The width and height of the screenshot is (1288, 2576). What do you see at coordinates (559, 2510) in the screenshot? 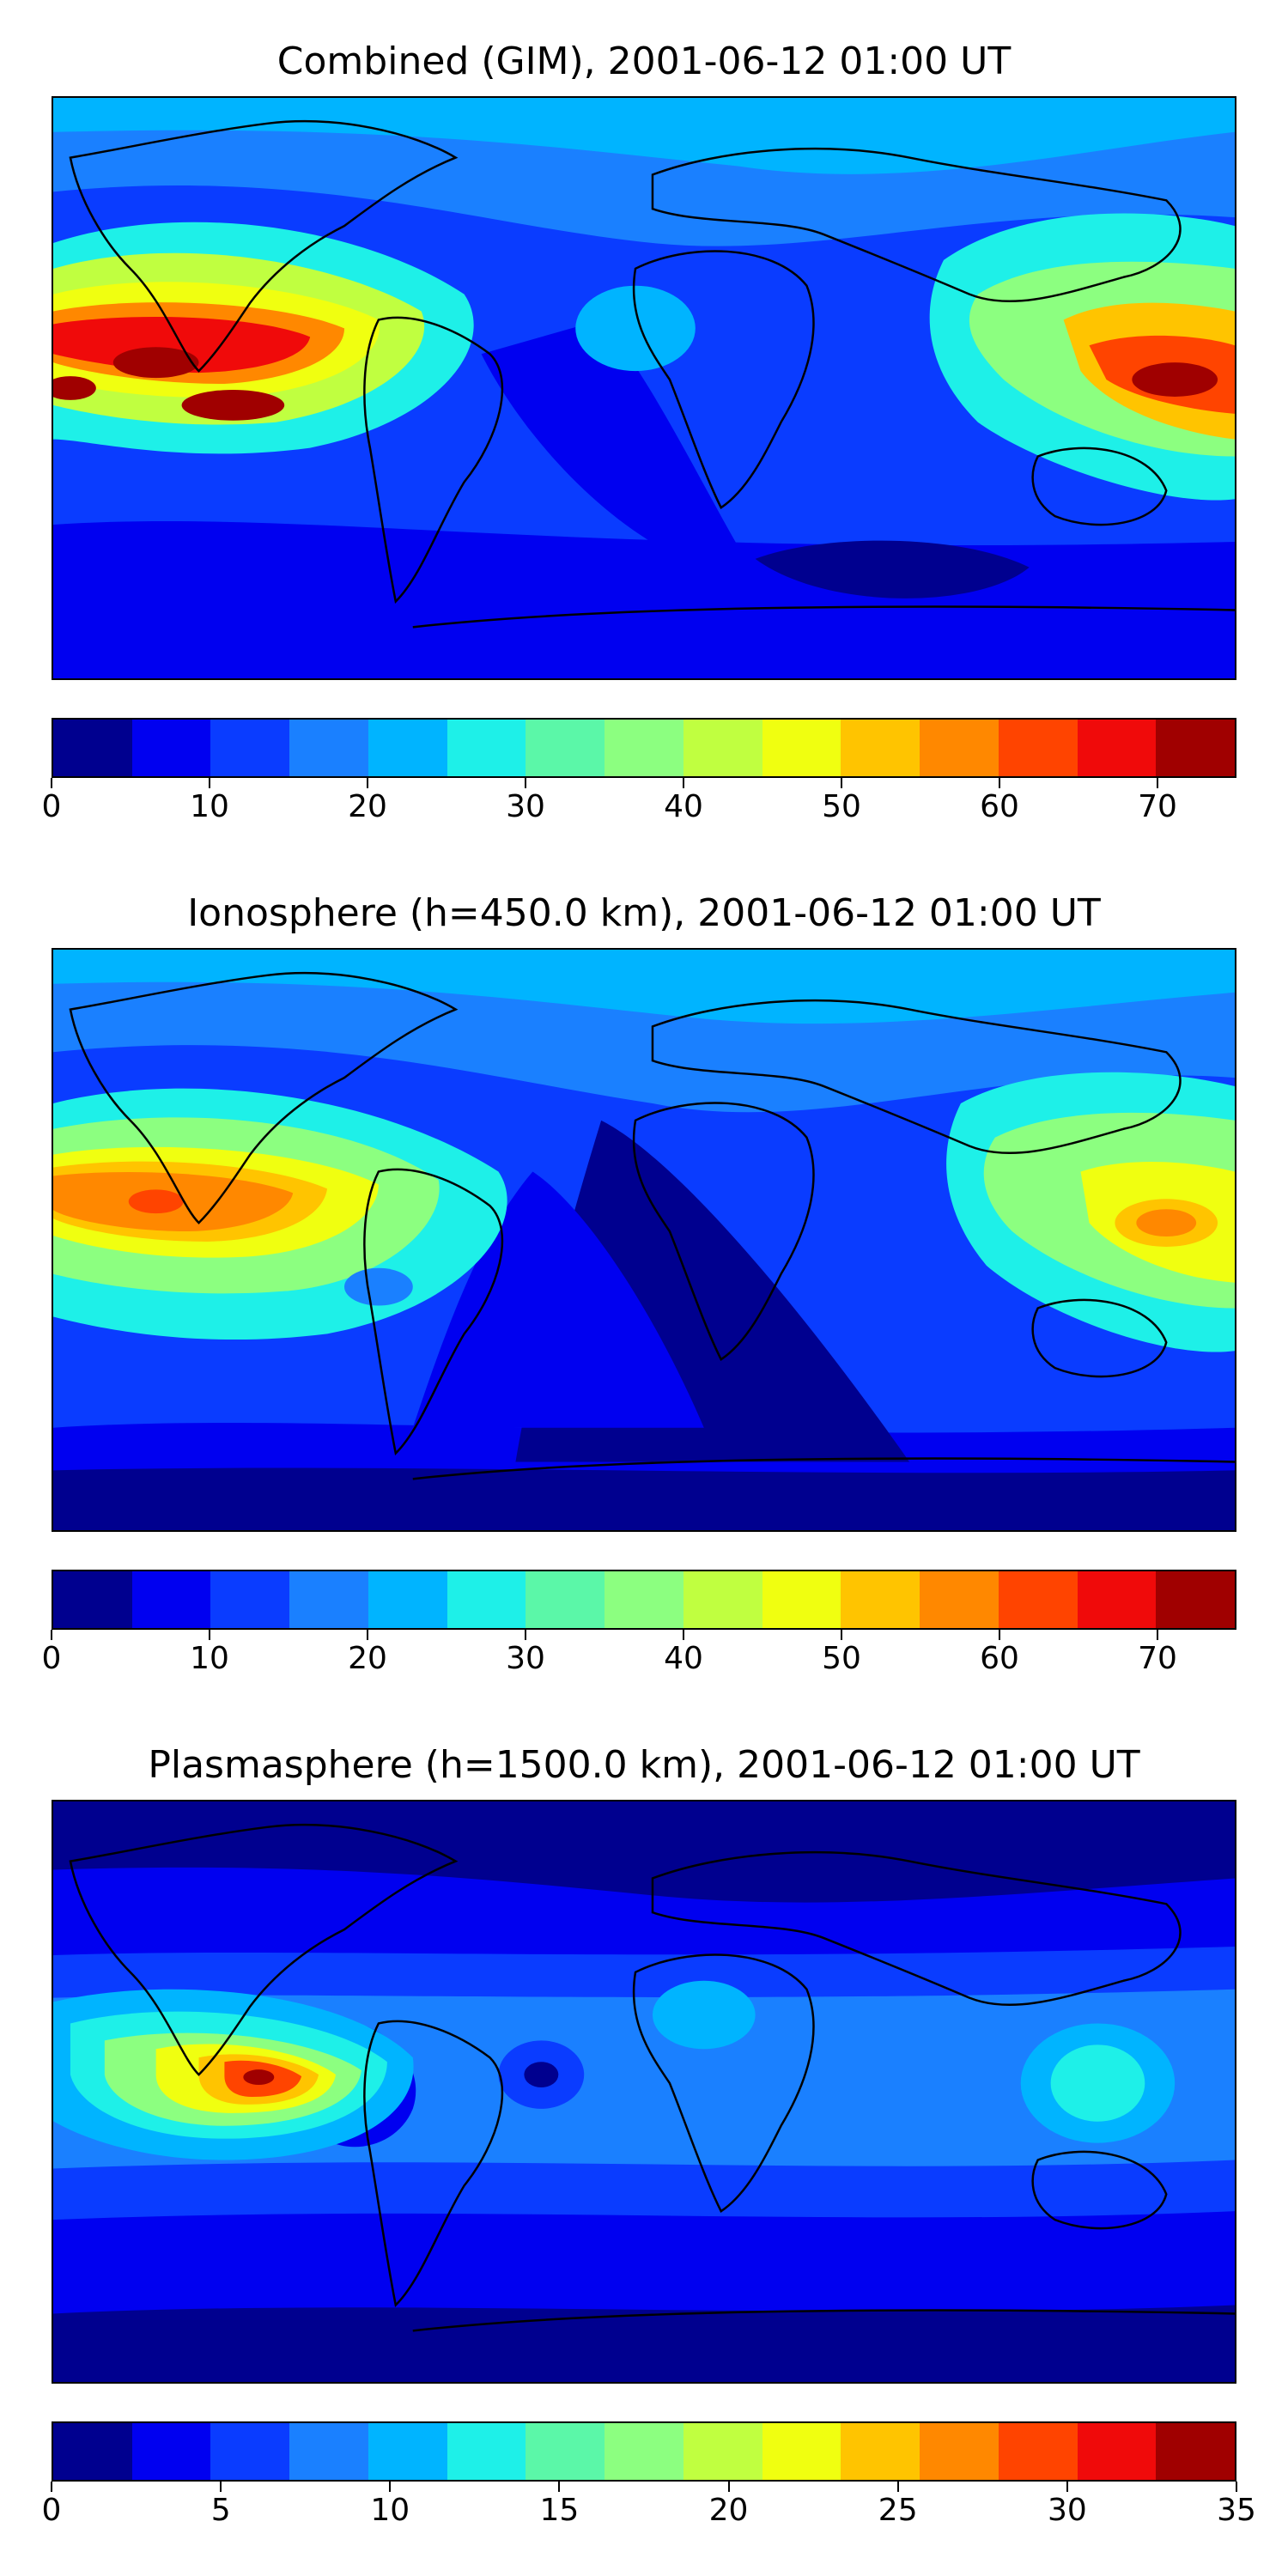
I see `colorbar-tick-label: 15` at bounding box center [559, 2510].